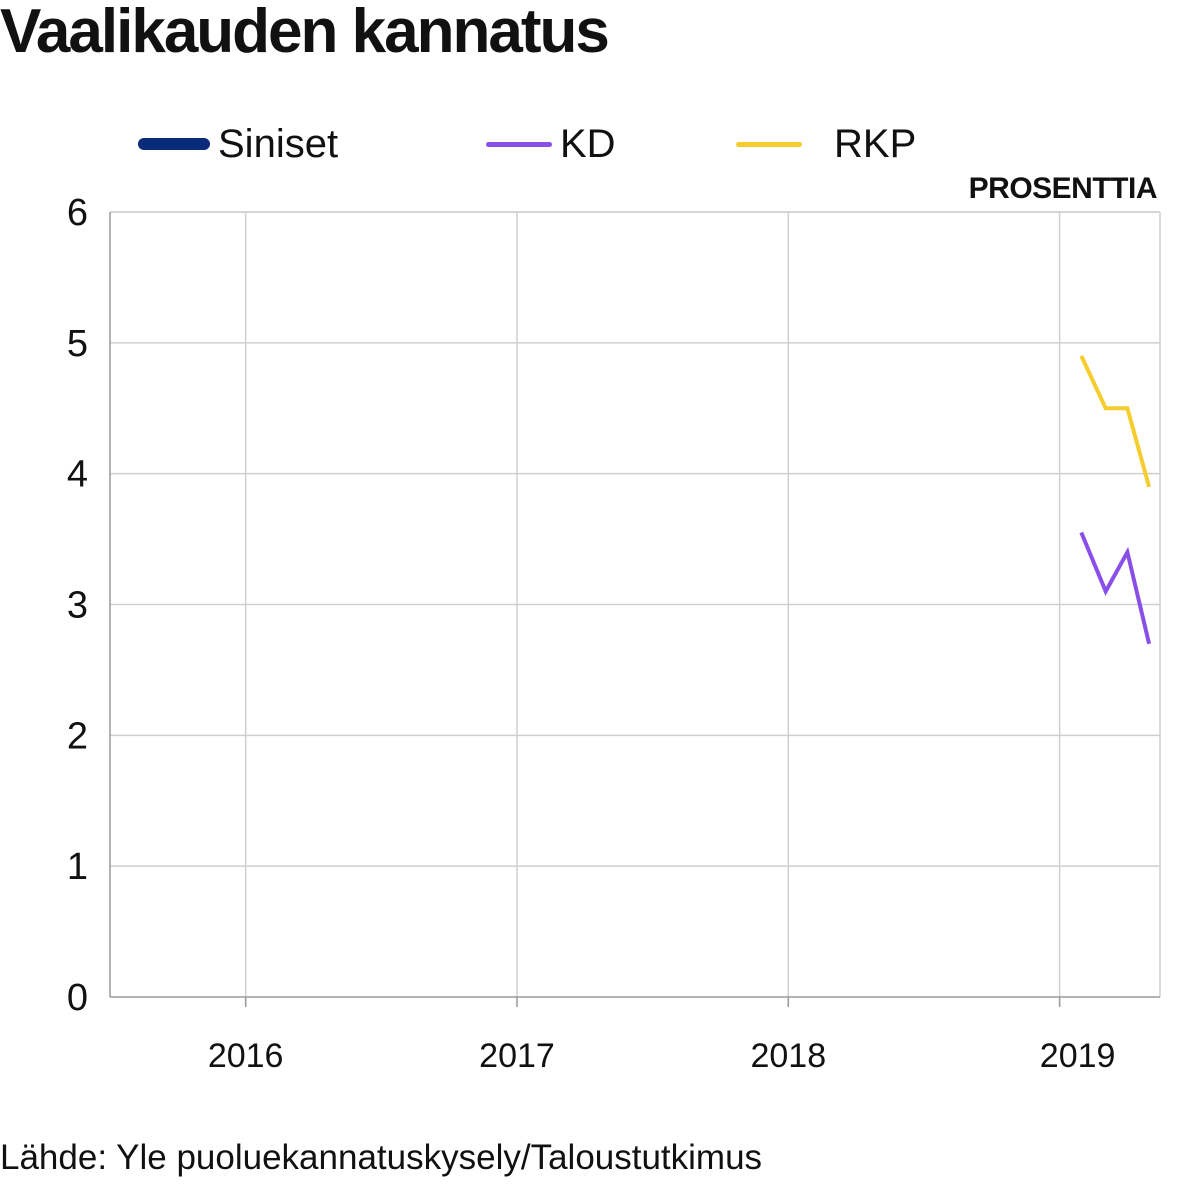 This screenshot has height=1184, width=1199. I want to click on y-tick-3: 3, so click(77, 606).